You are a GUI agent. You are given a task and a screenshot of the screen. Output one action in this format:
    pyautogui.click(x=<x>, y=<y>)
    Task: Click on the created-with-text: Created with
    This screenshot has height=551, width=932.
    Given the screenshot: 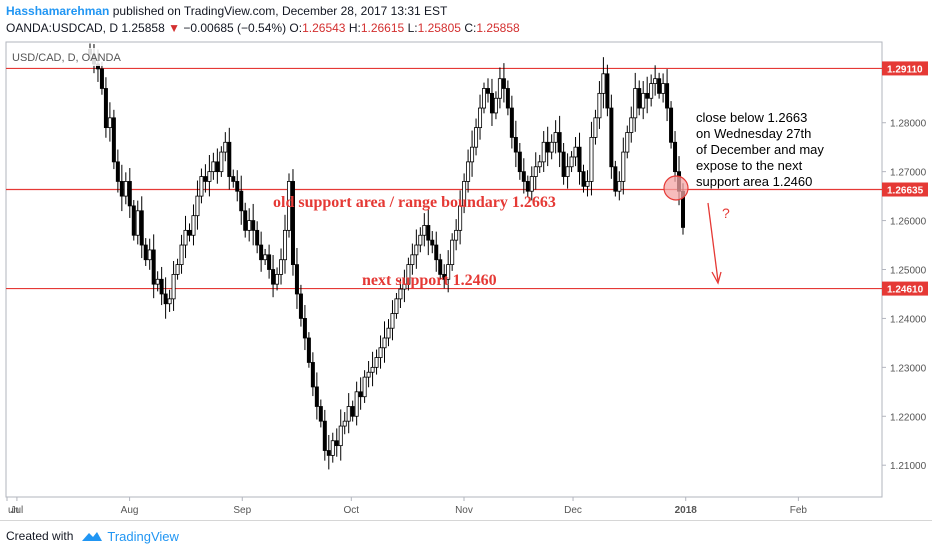 What is the action you would take?
    pyautogui.click(x=40, y=536)
    